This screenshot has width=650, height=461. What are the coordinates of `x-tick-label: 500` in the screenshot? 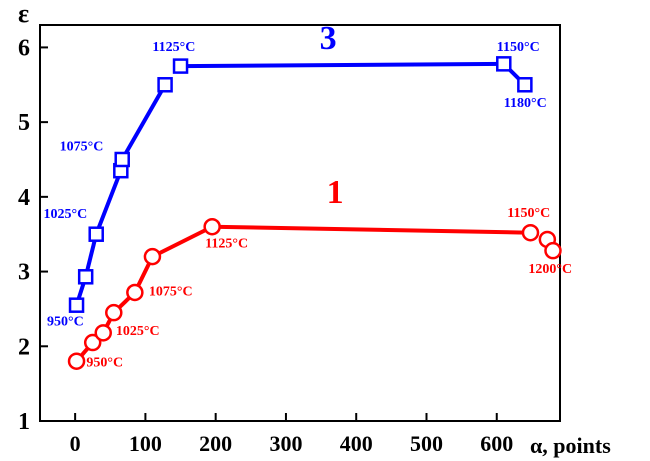 It's located at (426, 443).